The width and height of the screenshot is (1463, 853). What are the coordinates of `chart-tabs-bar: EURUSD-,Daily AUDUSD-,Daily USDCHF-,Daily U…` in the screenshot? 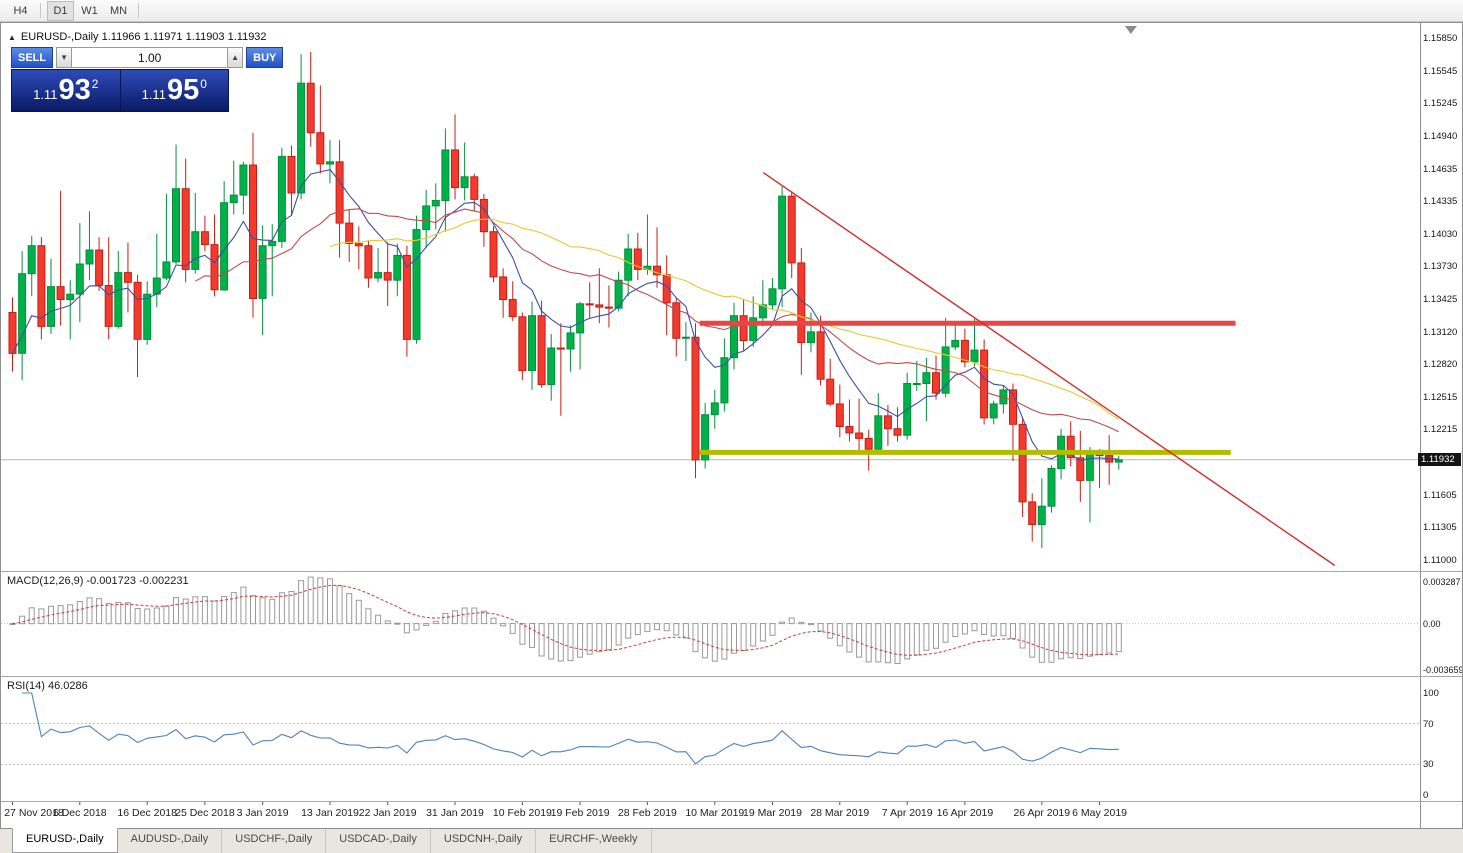 It's located at (731, 840).